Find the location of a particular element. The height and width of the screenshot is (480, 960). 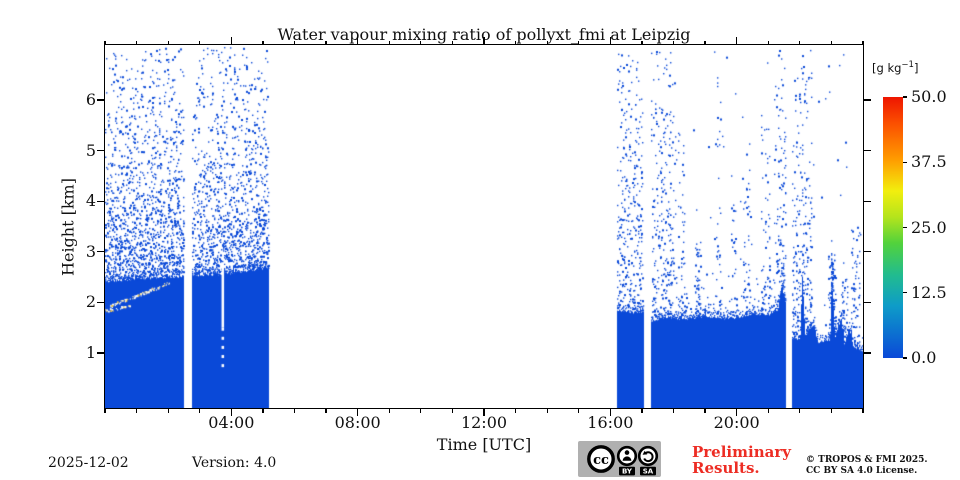

by-tag-text: BY is located at coordinates (627, 472).